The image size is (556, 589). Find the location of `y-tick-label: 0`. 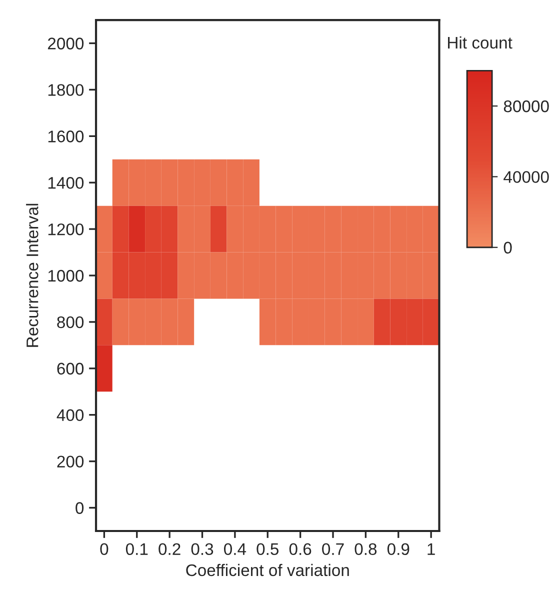

y-tick-label: 0 is located at coordinates (80, 508).